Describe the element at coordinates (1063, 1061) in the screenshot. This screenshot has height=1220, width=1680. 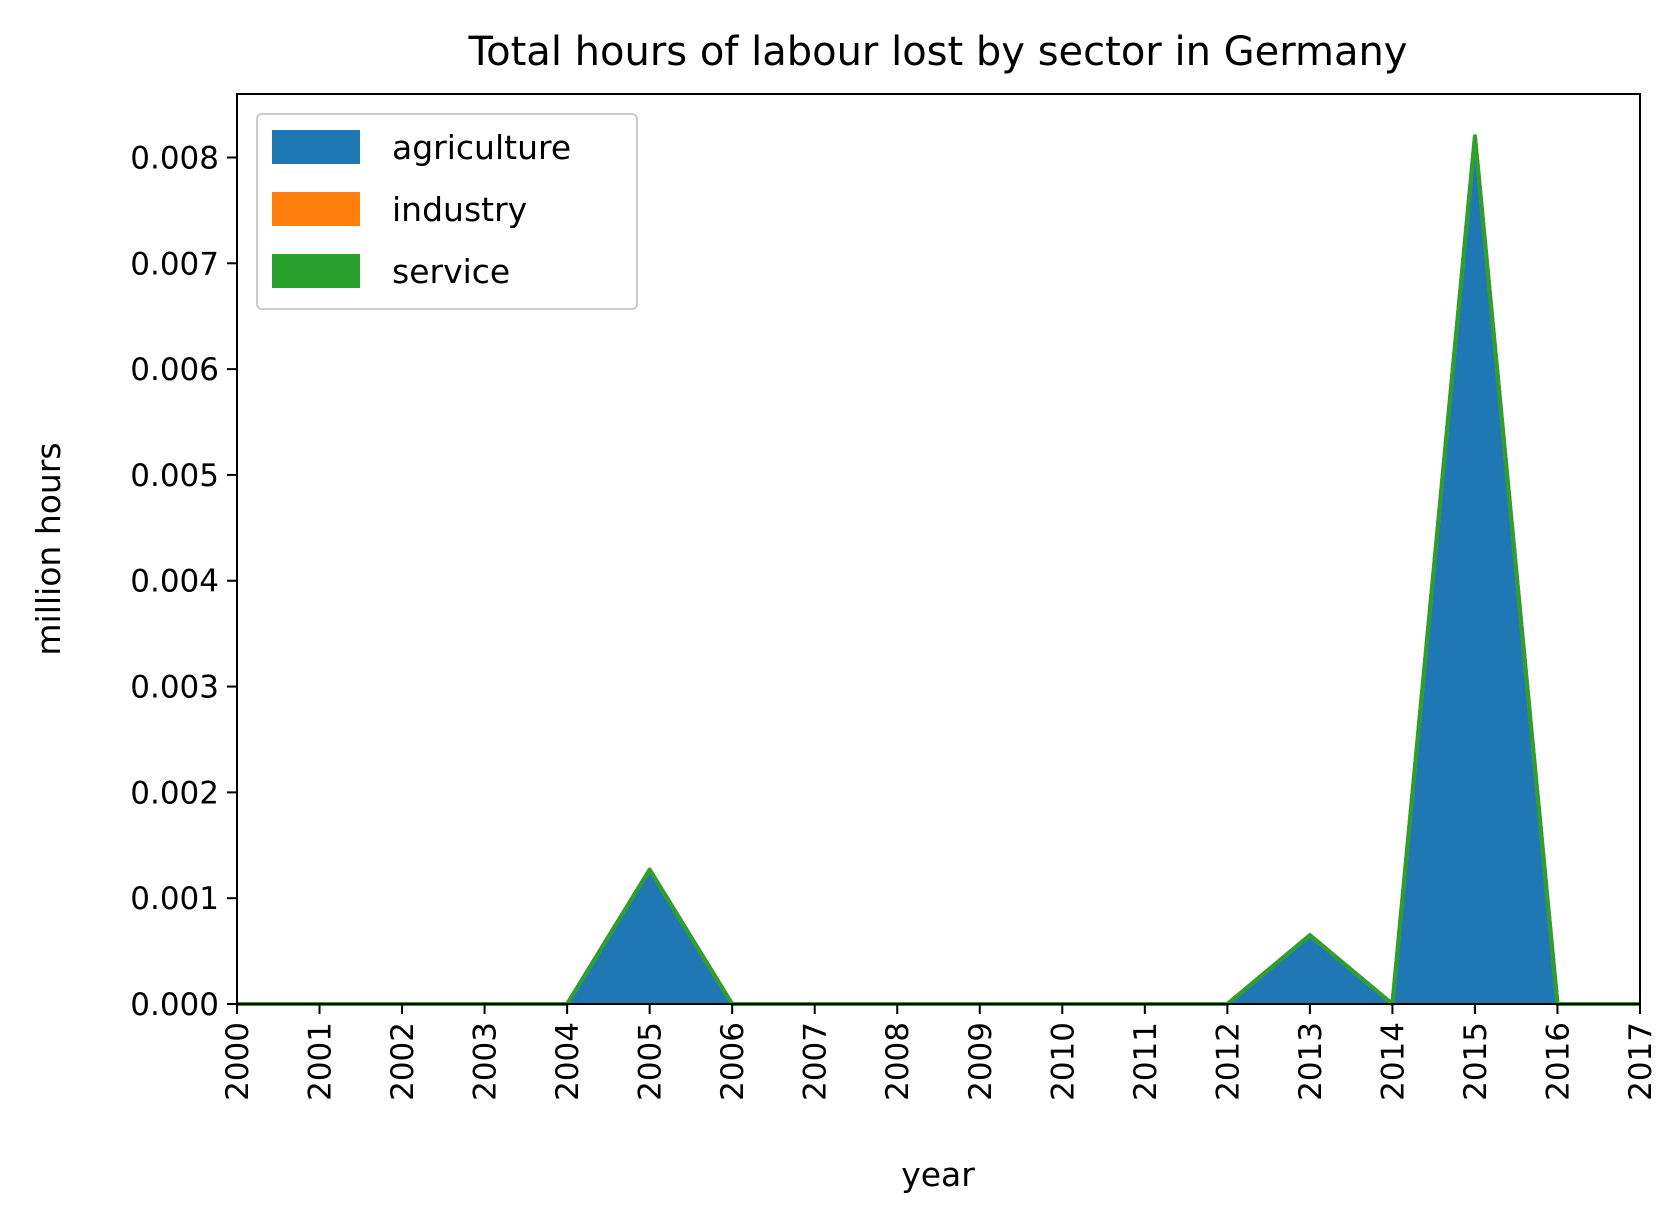
I see `x-tick-label: 2010` at that location.